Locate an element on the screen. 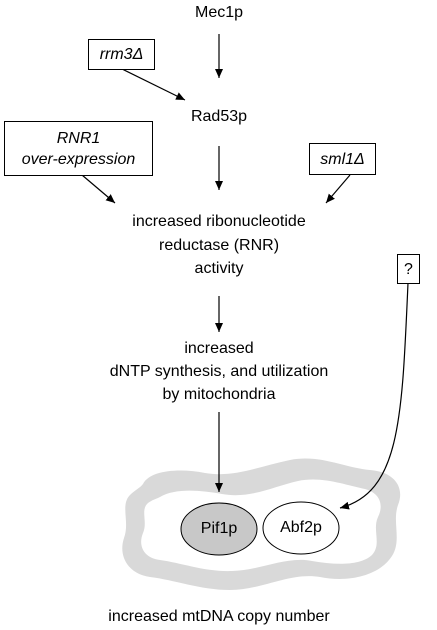 Image resolution: width=437 pixels, height=630 pixels. arrow-sml1-rnr is located at coordinates (338, 189).